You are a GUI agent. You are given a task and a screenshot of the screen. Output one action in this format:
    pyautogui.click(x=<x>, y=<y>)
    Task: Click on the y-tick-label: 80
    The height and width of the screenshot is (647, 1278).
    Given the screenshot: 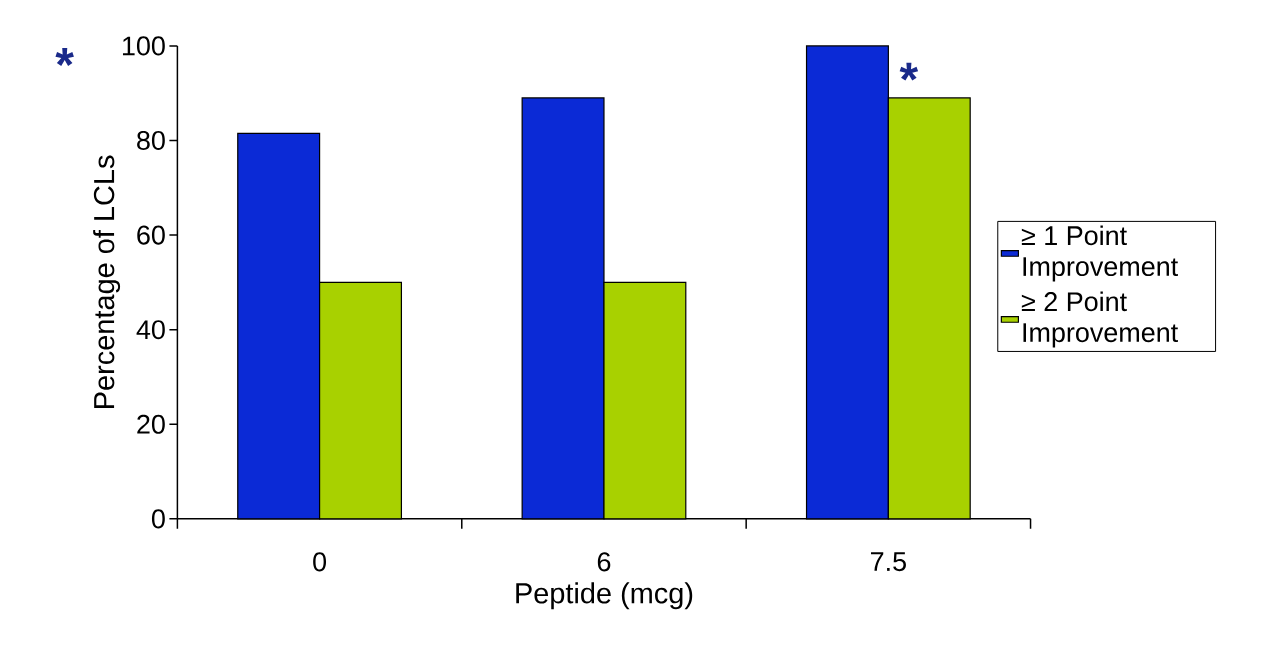 What is the action you would take?
    pyautogui.click(x=151, y=141)
    